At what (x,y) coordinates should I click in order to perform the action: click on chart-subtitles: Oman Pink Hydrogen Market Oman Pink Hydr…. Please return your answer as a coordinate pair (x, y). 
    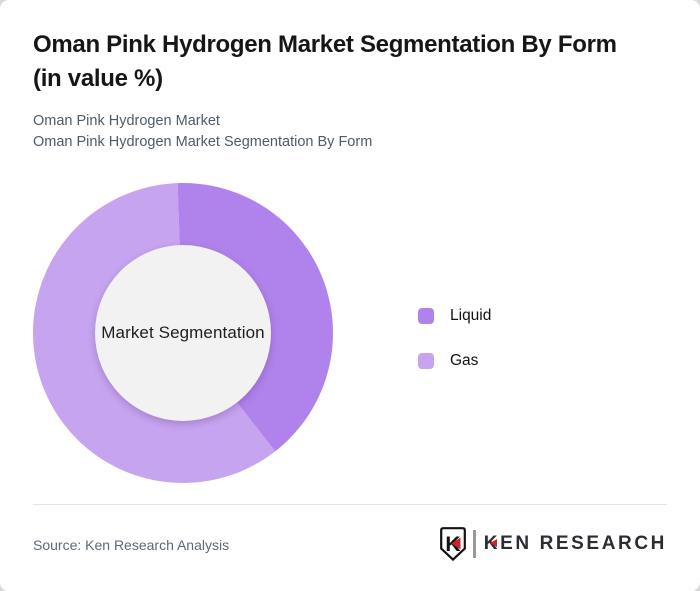
    Looking at the image, I should click on (202, 132).